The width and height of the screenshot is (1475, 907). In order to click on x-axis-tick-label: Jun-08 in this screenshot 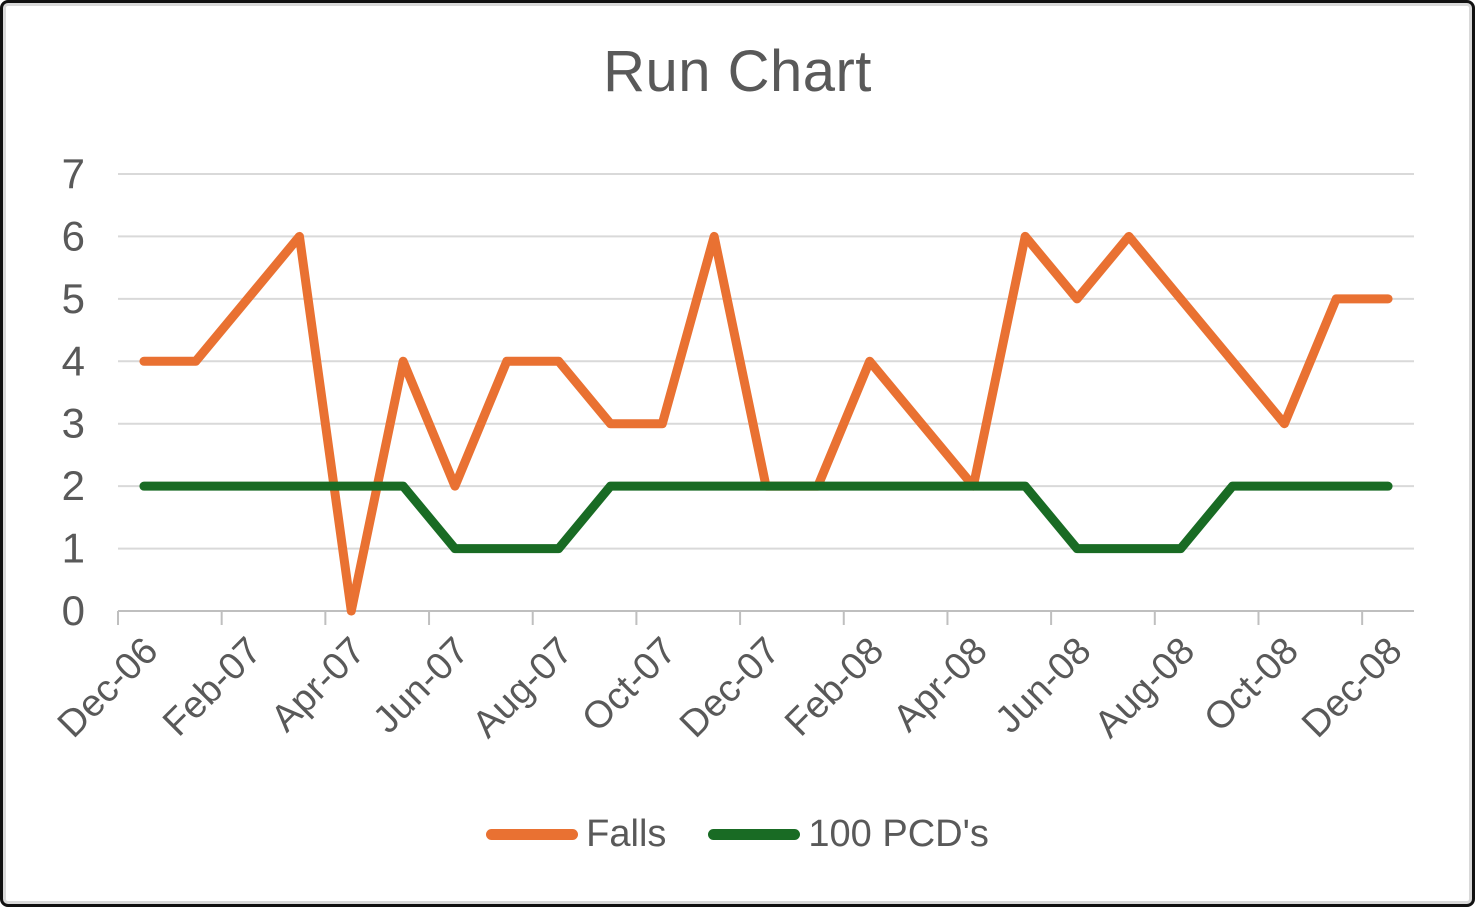, I will do `click(1044, 686)`.